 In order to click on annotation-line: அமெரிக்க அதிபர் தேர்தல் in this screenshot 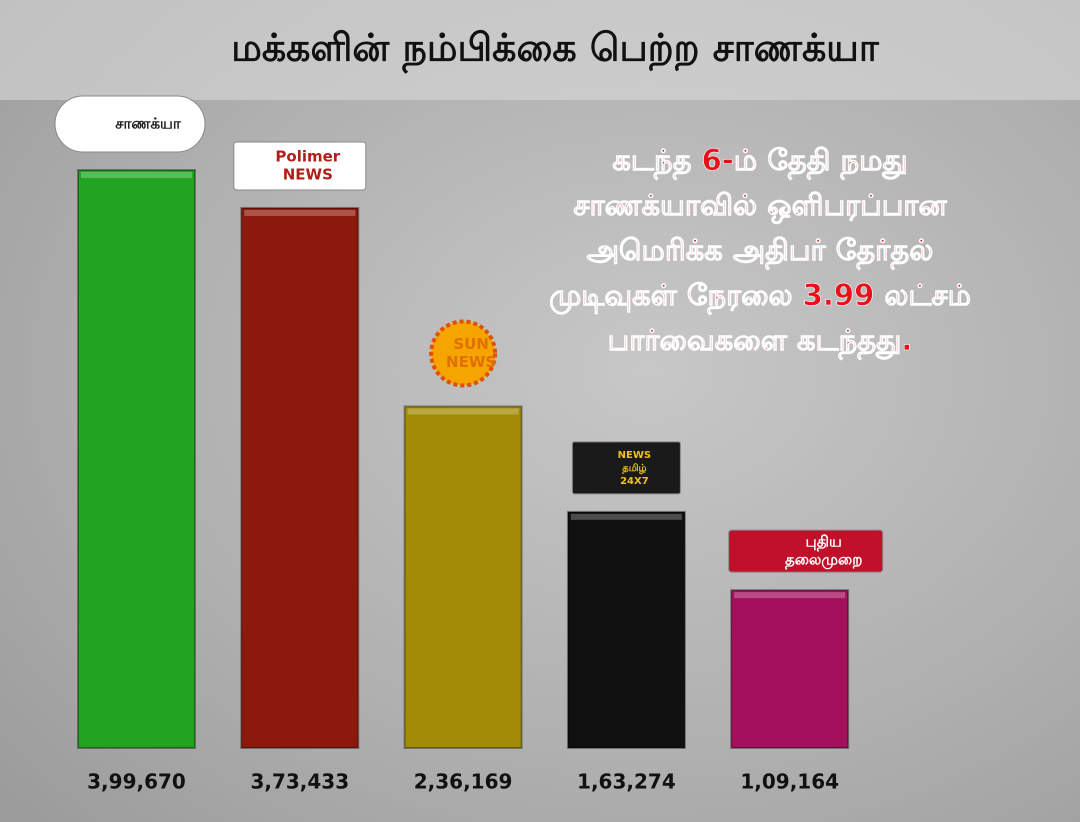, I will do `click(760, 251)`.